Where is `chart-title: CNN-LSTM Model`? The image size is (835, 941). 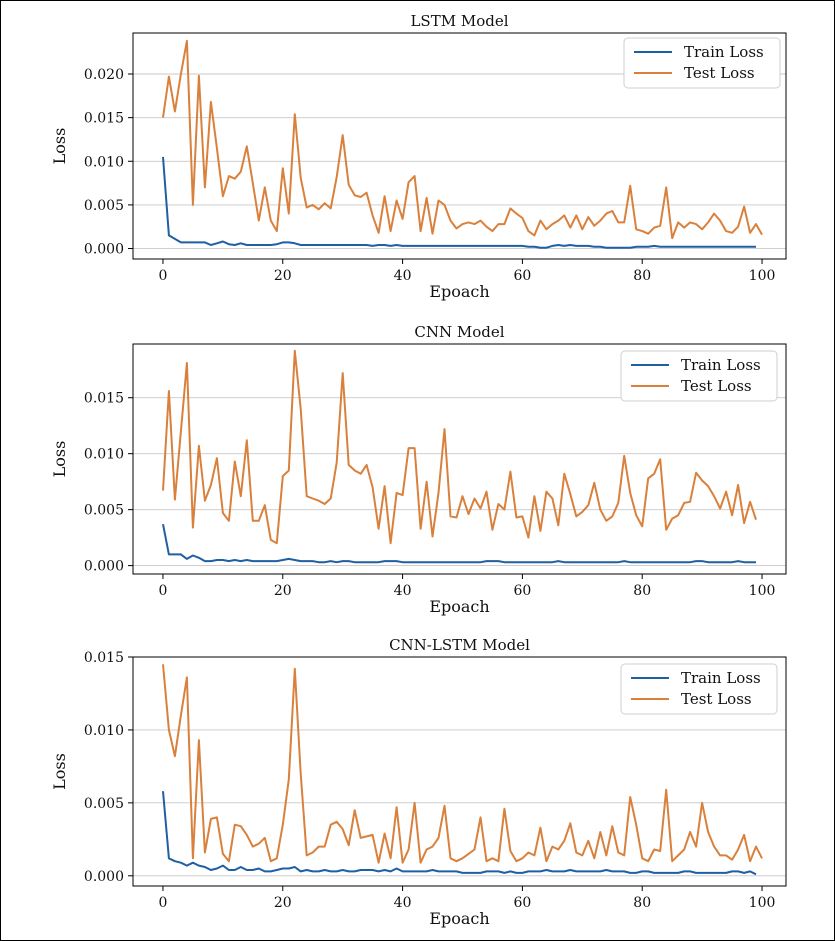 chart-title: CNN-LSTM Model is located at coordinates (459, 645).